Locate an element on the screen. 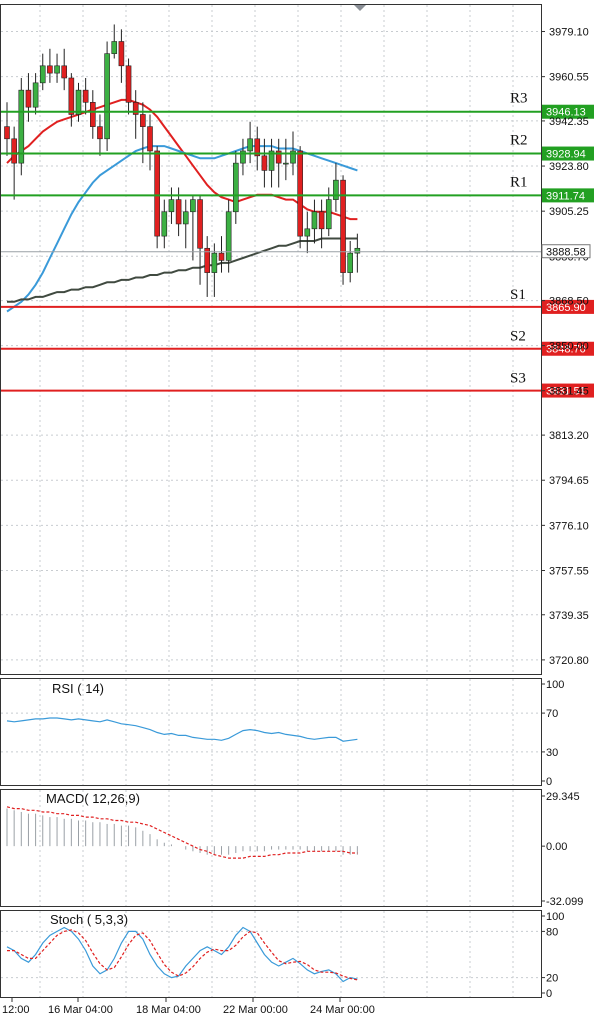 Image resolution: width=600 pixels, height=1020 pixels. chart-shift-marker is located at coordinates (360, 8).